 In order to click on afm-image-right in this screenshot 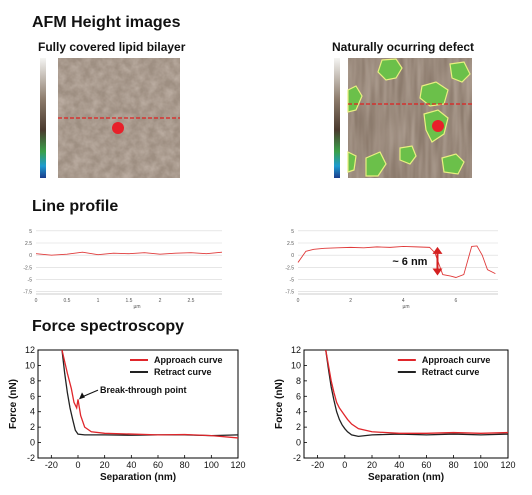, I will do `click(403, 118)`.